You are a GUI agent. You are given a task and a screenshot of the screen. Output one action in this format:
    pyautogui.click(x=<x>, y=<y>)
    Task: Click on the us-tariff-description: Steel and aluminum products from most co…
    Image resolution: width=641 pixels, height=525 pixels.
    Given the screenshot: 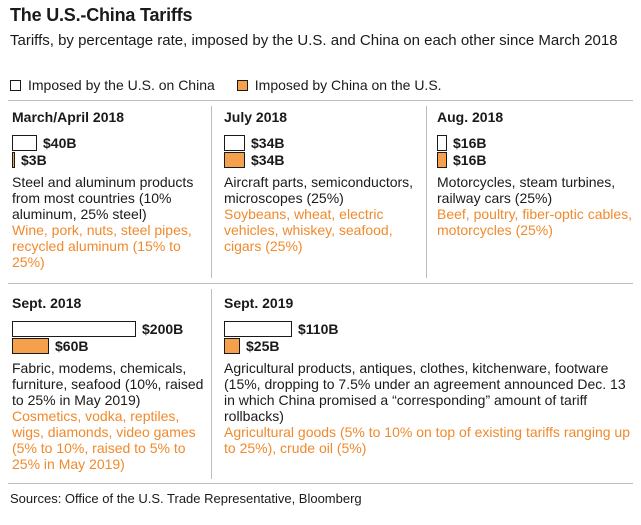 What is the action you would take?
    pyautogui.click(x=103, y=198)
    